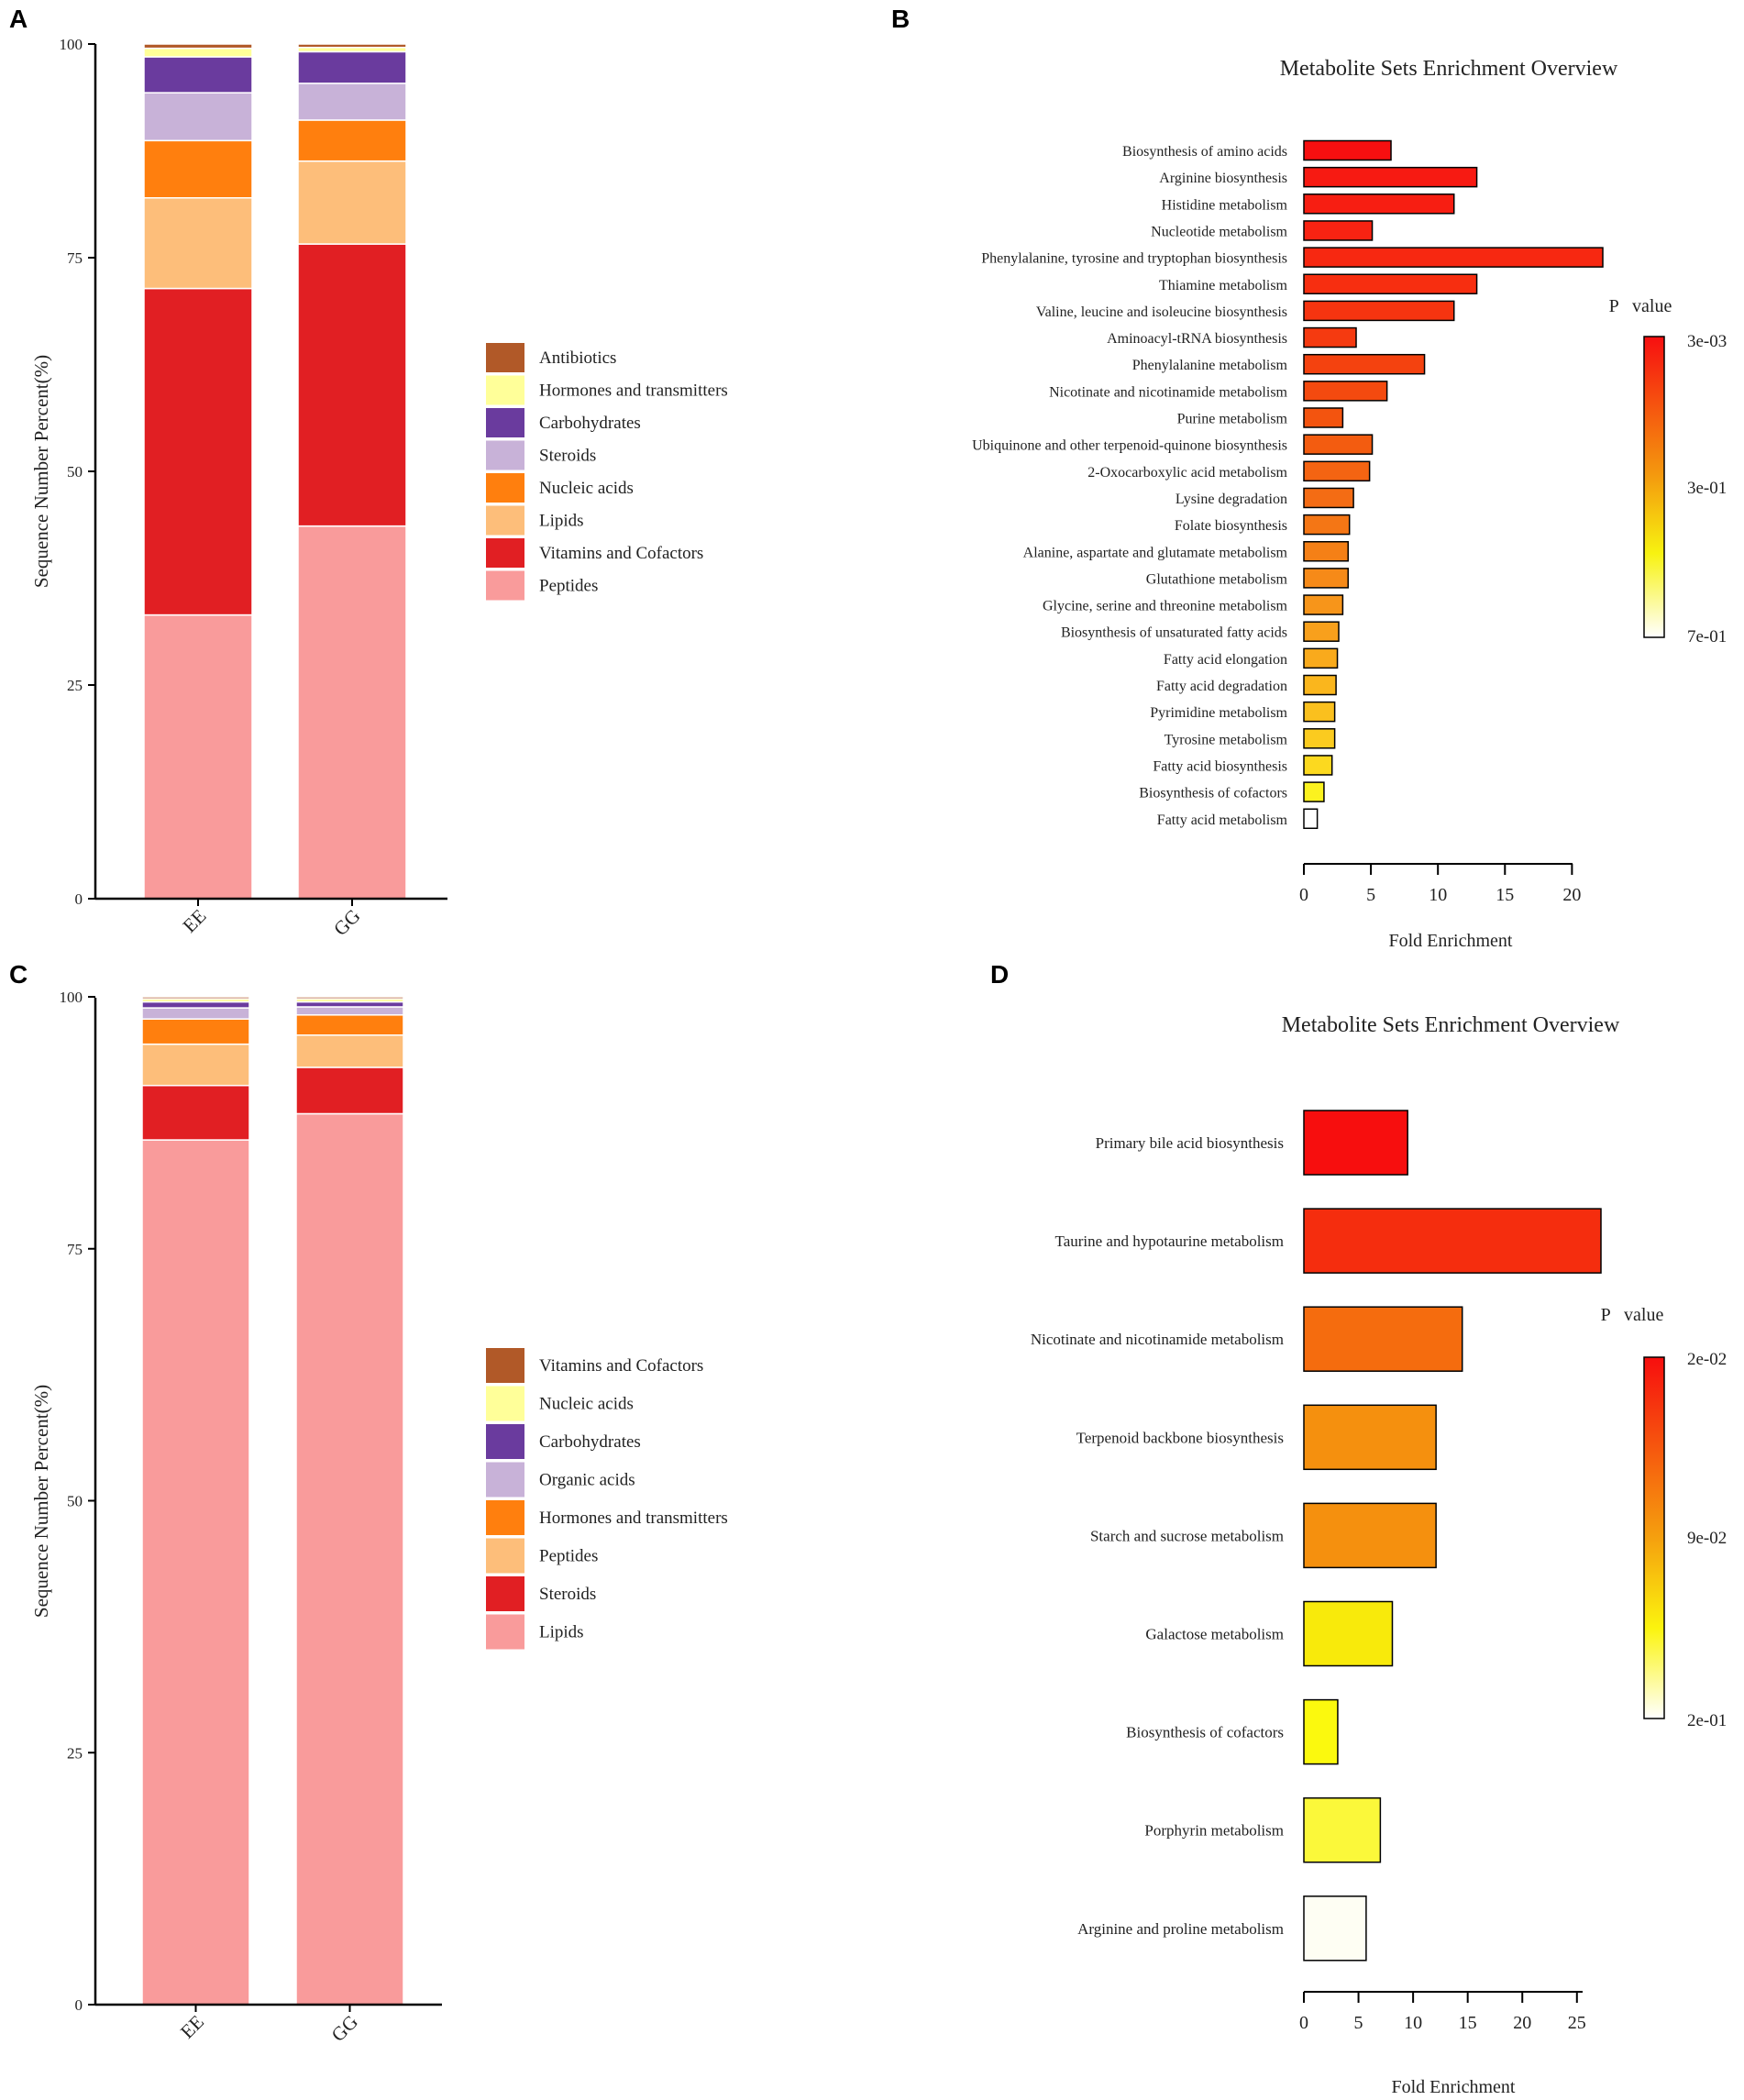  I want to click on legend-label: Steroids, so click(567, 1594).